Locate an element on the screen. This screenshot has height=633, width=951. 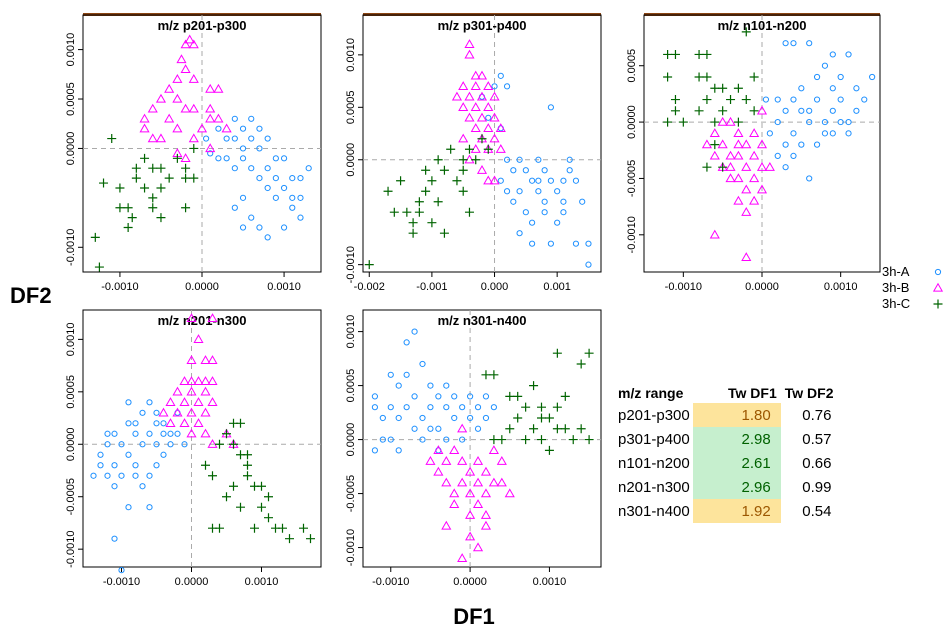
panel-frame is located at coordinates (202, 438).